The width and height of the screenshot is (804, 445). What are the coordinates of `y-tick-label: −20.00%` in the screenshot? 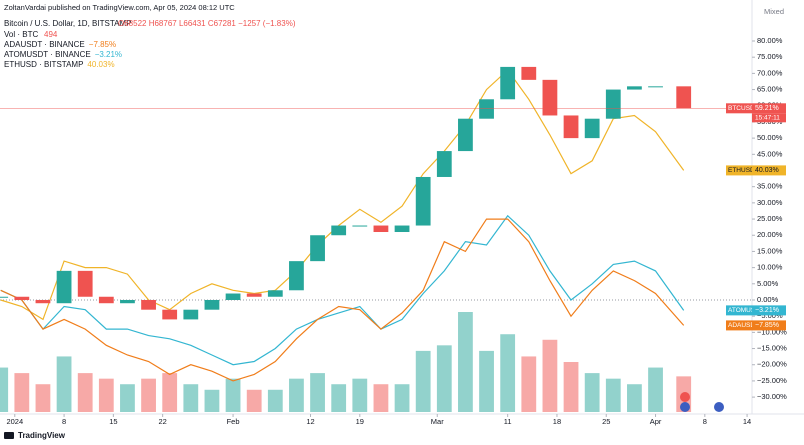 It's located at (772, 364).